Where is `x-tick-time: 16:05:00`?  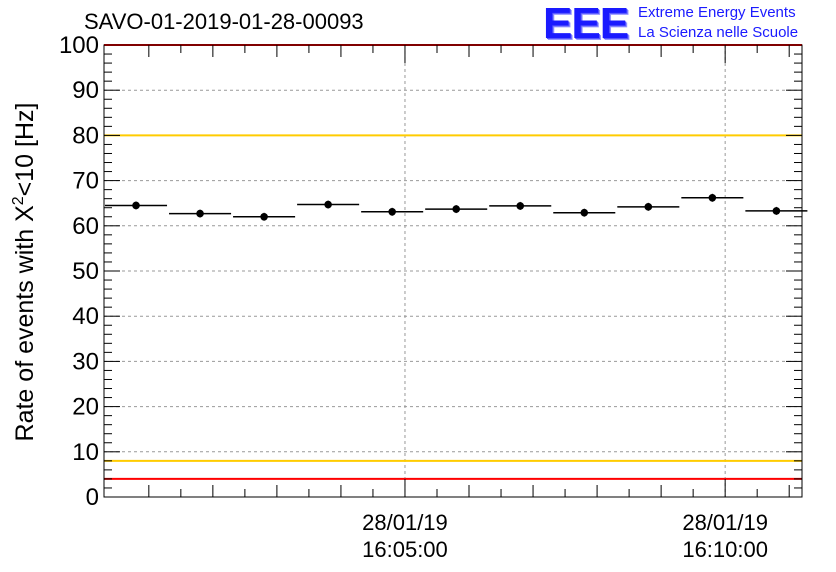
x-tick-time: 16:05:00 is located at coordinates (405, 549).